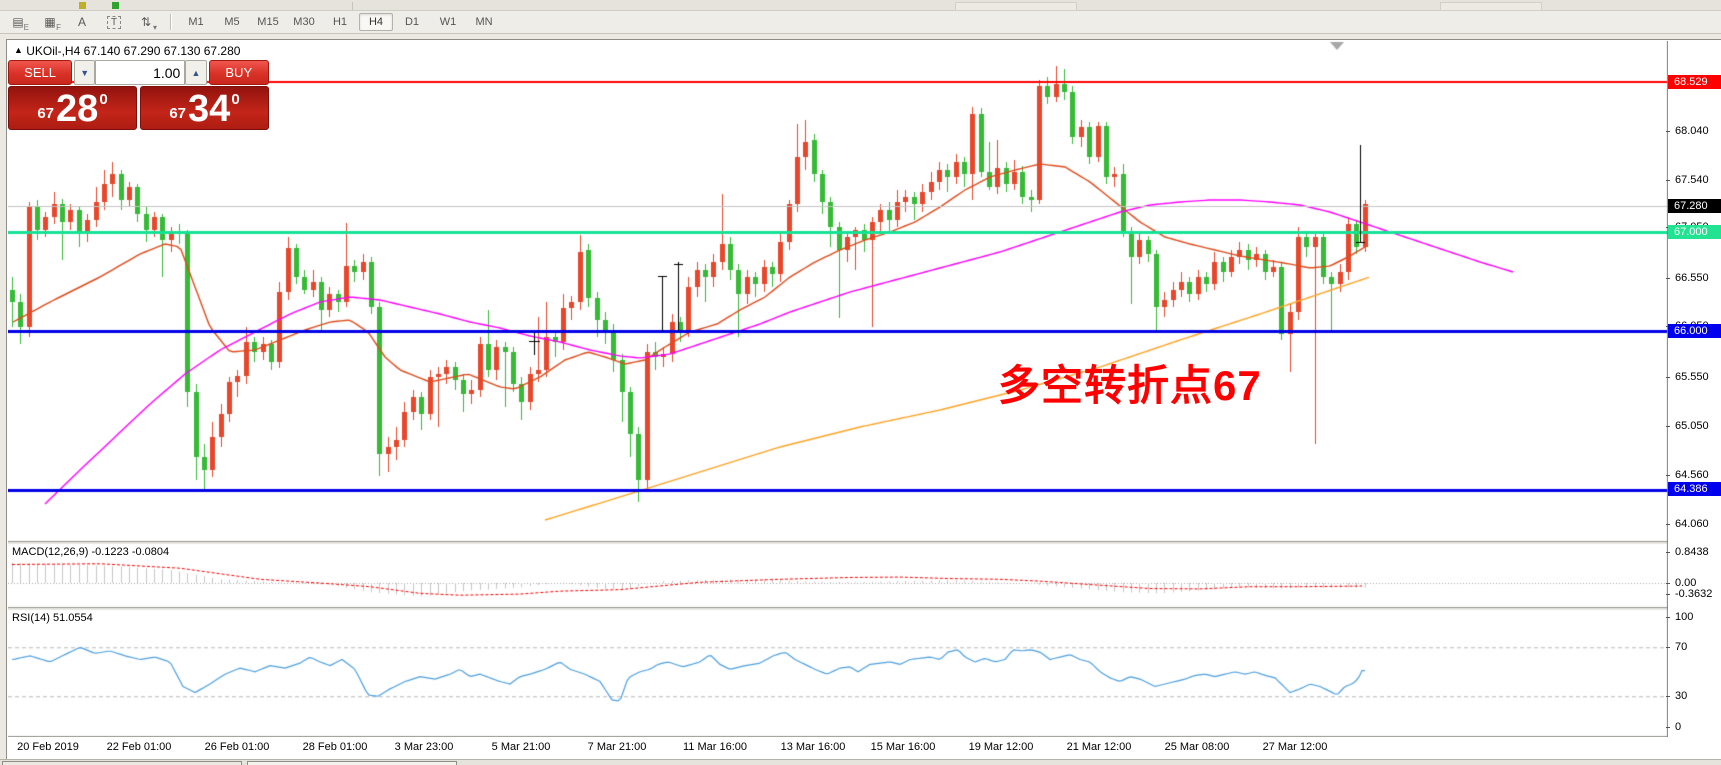  What do you see at coordinates (1295, 747) in the screenshot?
I see `axis-time-label: 27 Mar 12:00` at bounding box center [1295, 747].